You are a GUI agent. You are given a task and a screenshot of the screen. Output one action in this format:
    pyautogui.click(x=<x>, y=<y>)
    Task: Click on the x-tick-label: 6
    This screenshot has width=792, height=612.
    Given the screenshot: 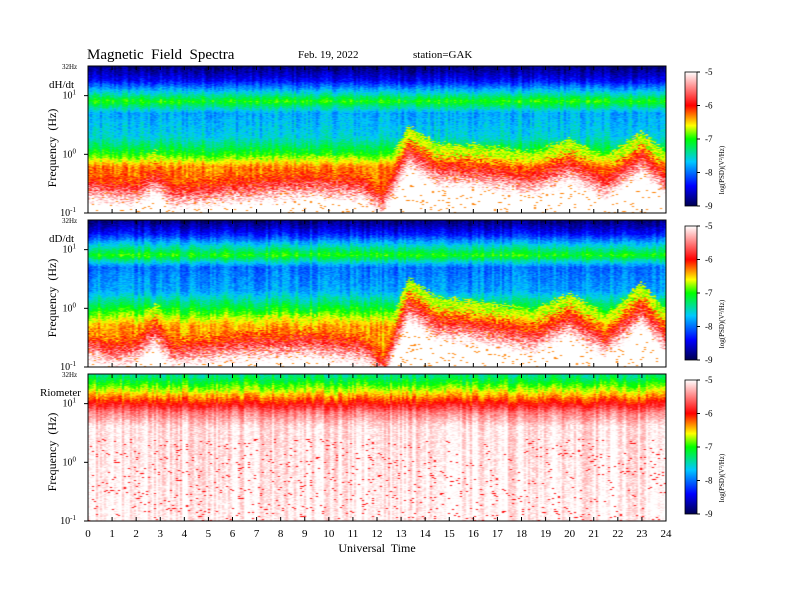 What is the action you would take?
    pyautogui.click(x=233, y=534)
    